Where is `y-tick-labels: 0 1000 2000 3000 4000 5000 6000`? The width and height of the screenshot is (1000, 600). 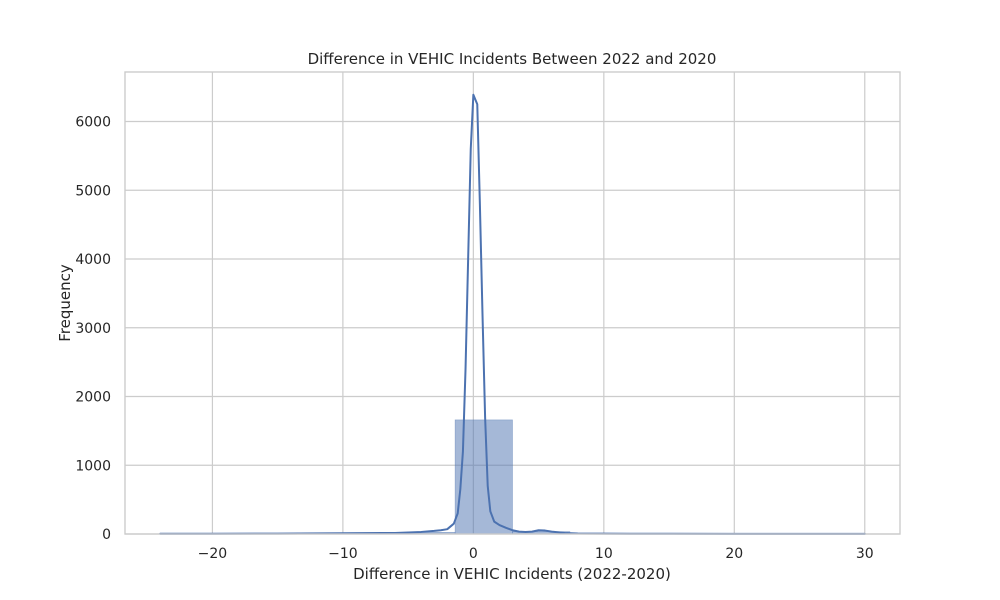 y-tick-labels: 0 1000 2000 3000 4000 5000 6000 is located at coordinates (93, 329).